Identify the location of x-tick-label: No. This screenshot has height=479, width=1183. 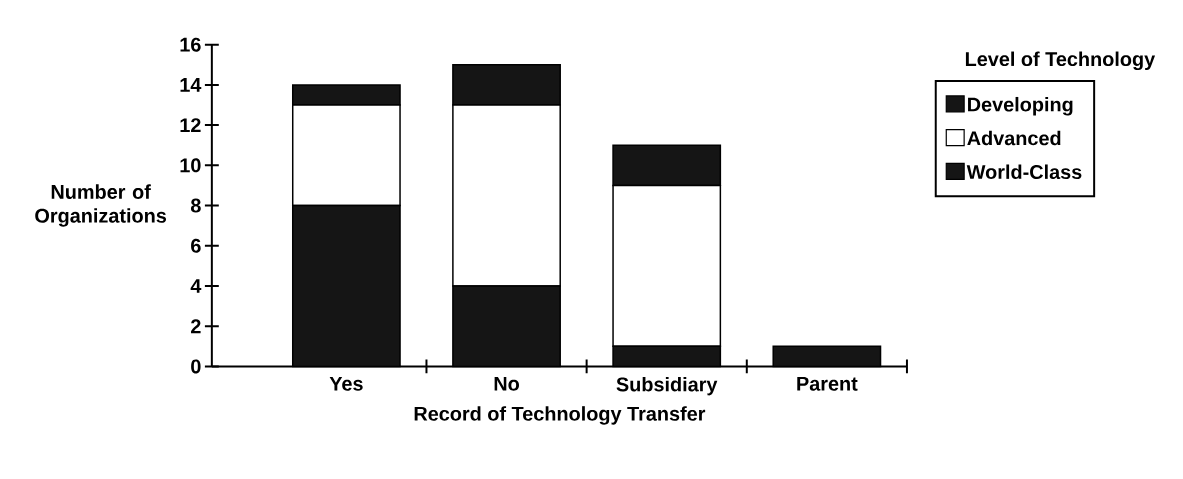
(506, 384).